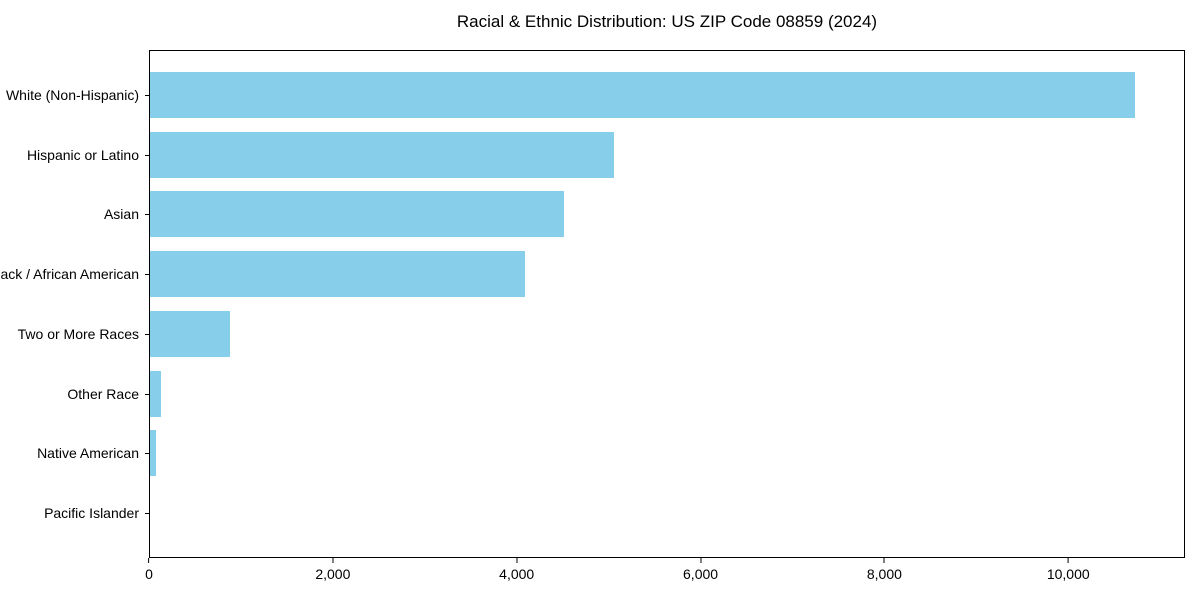 The height and width of the screenshot is (600, 1200). I want to click on y-tick-label: Asian, so click(121, 214).